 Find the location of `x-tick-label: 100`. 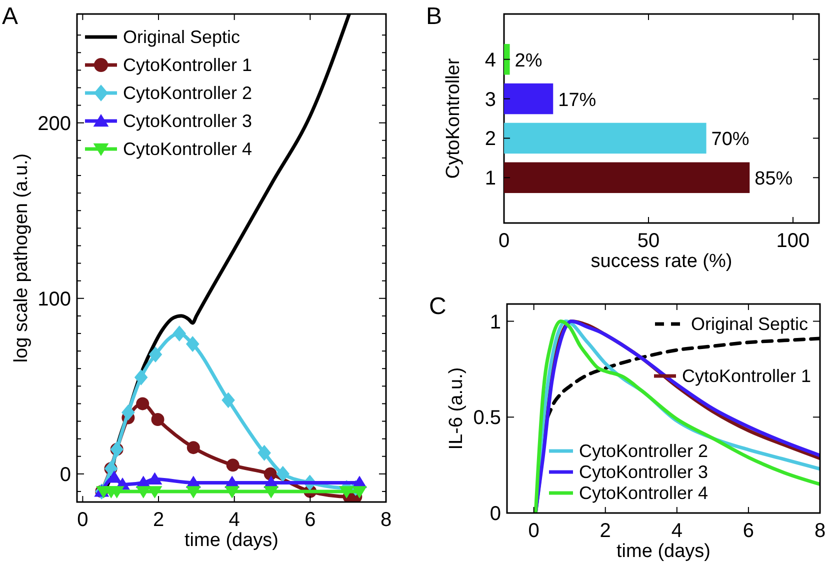

x-tick-label: 100 is located at coordinates (793, 241).